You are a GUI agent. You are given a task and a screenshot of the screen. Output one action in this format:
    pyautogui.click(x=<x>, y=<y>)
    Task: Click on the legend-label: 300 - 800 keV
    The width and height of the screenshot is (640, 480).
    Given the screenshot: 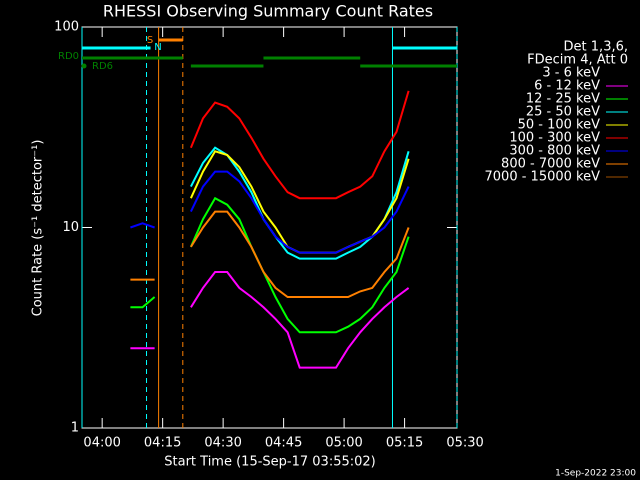 What is the action you would take?
    pyautogui.click(x=554, y=151)
    